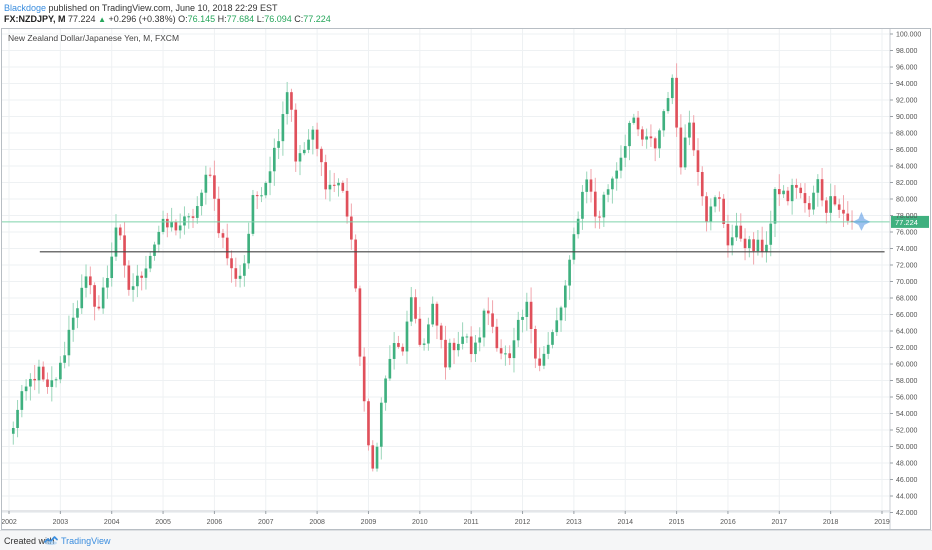 The width and height of the screenshot is (932, 550). What do you see at coordinates (861, 221) in the screenshot?
I see `cursor-marker-icon` at bounding box center [861, 221].